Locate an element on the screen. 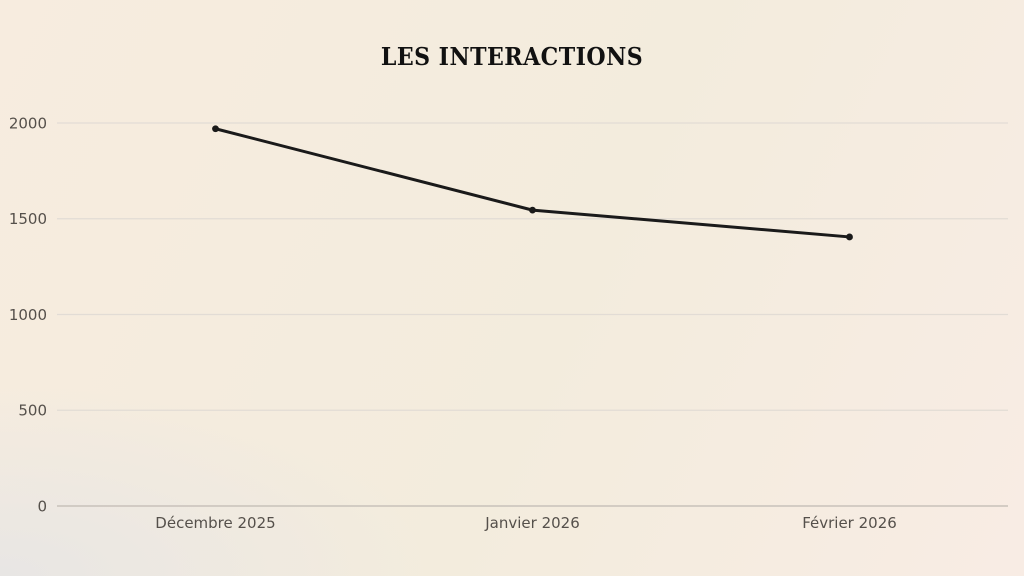  chart-title: LES INTERACTIONS is located at coordinates (512, 56).